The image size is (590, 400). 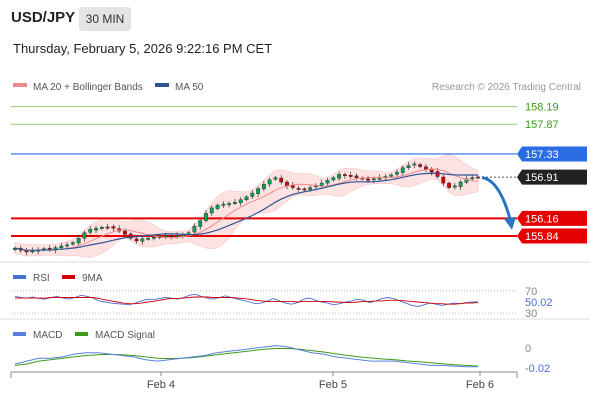 I want to click on rsi-tick-30: 30, so click(x=531, y=314).